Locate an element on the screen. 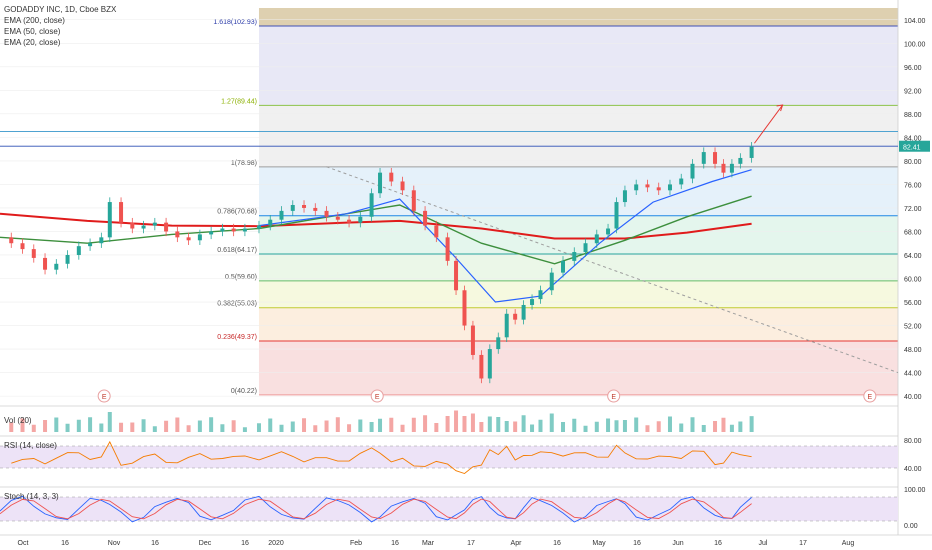 Image resolution: width=932 pixels, height=550 pixels. earnings-marker-label: E is located at coordinates (870, 397).